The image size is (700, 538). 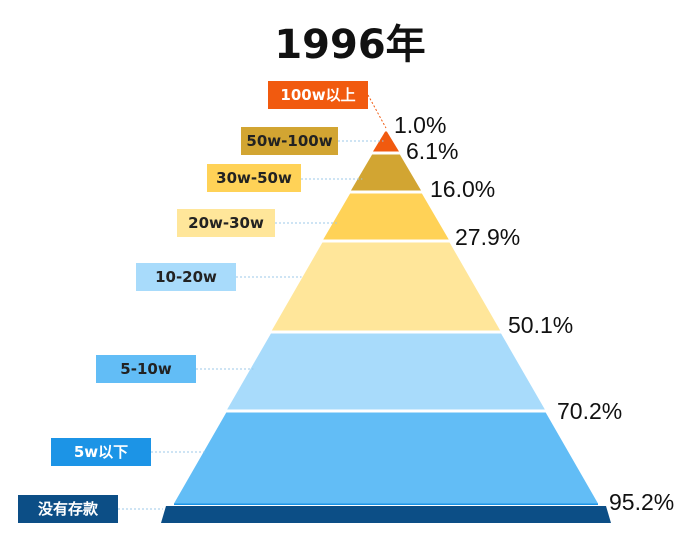 I want to click on tier-100w-plus, so click(x=386, y=141).